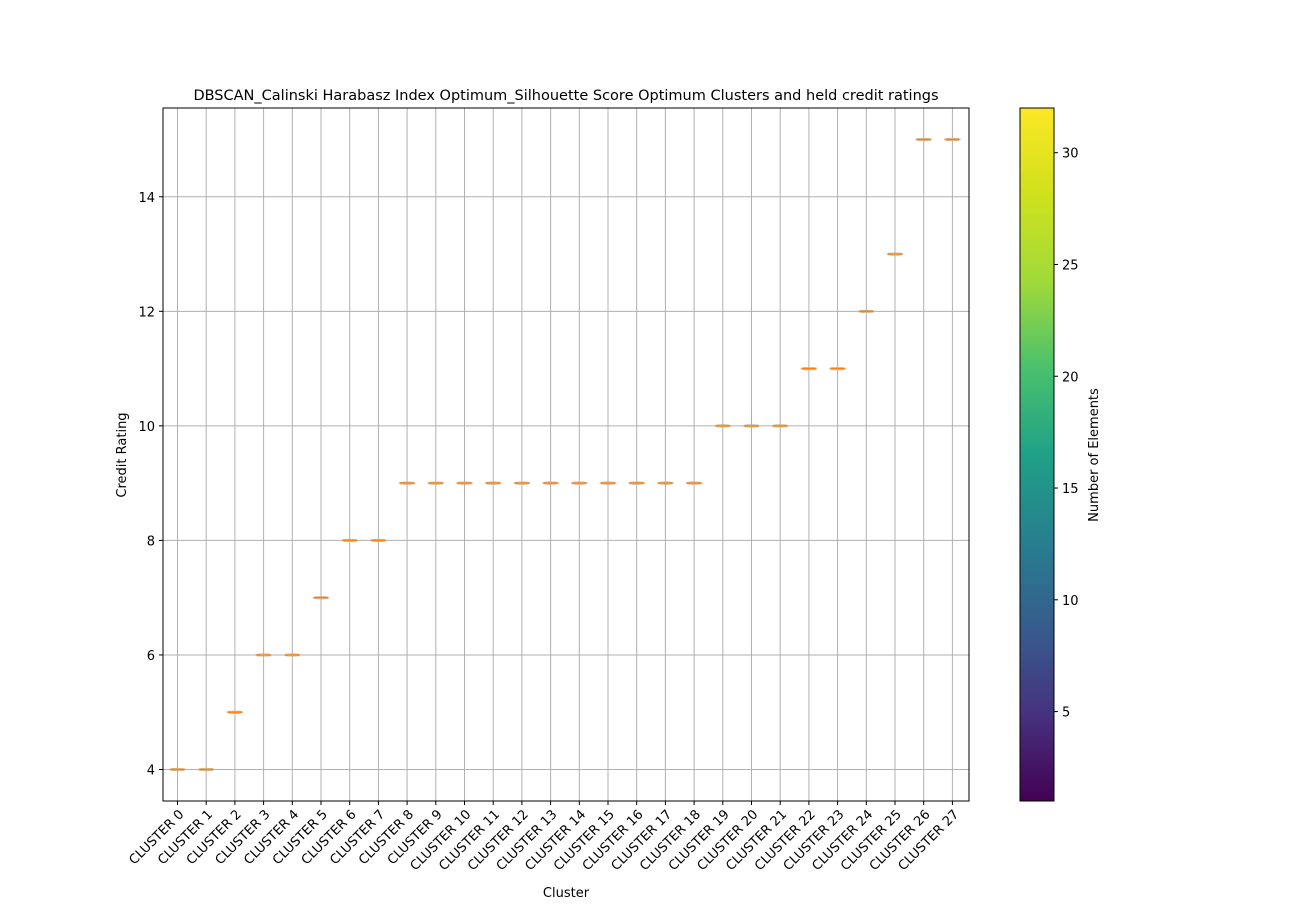 The height and width of the screenshot is (904, 1300). I want to click on colorbar, so click(1037, 454).